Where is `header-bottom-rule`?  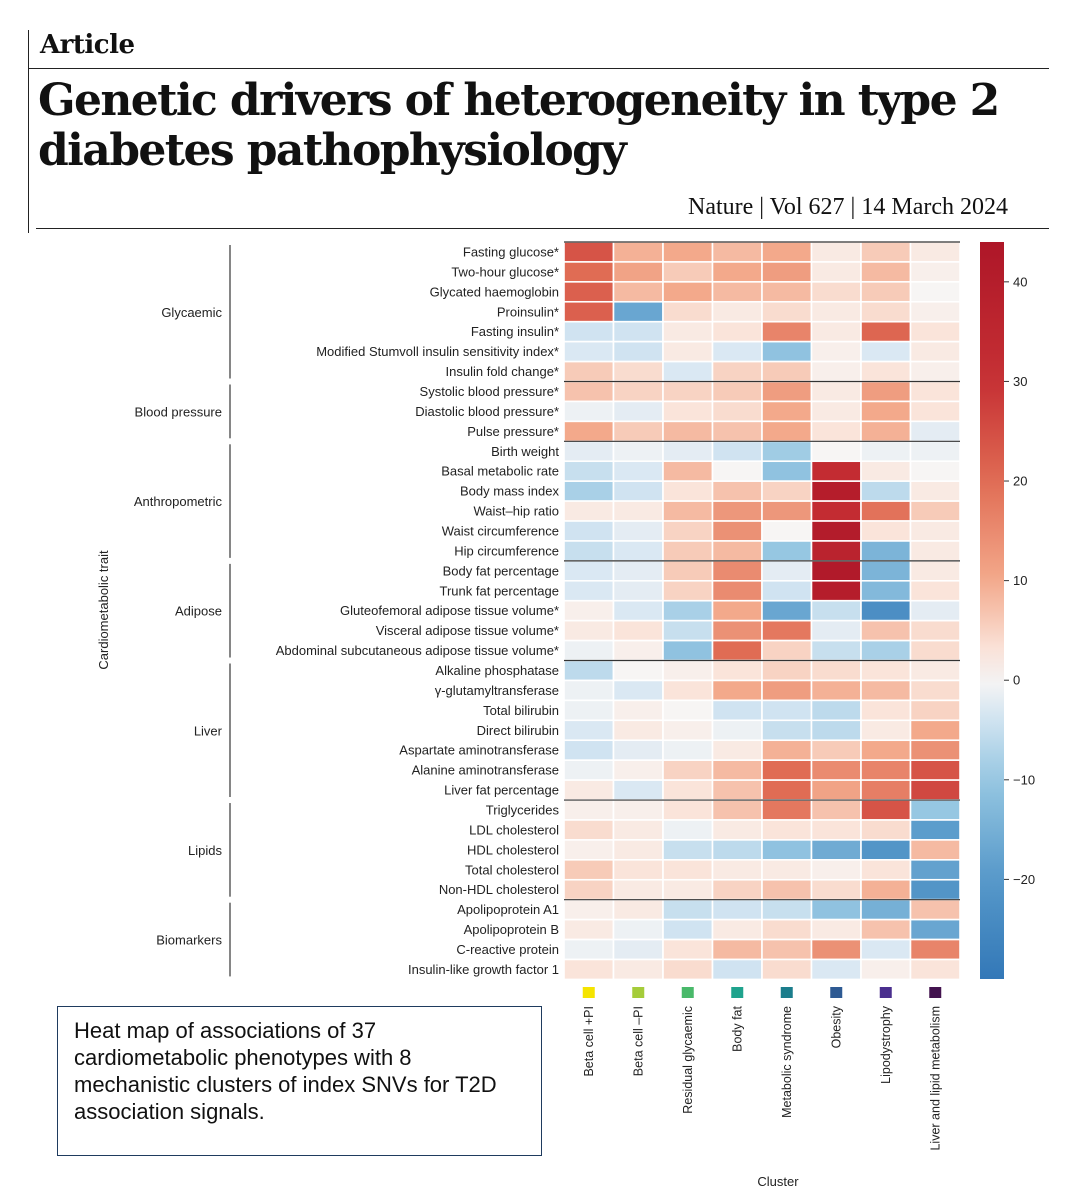 header-bottom-rule is located at coordinates (542, 228).